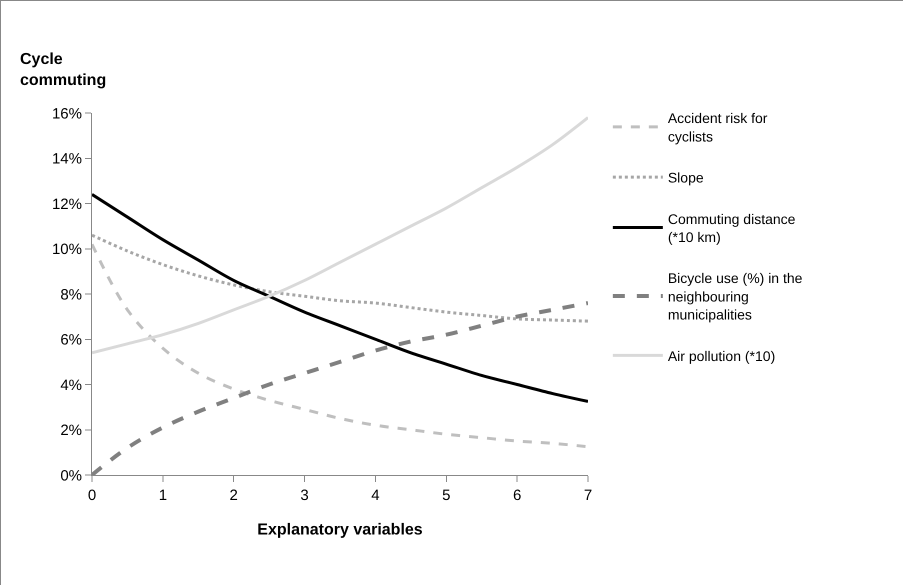 This screenshot has width=903, height=585. Describe the element at coordinates (732, 227) in the screenshot. I see `legend-label: Commuting distance (*10 km)` at that location.